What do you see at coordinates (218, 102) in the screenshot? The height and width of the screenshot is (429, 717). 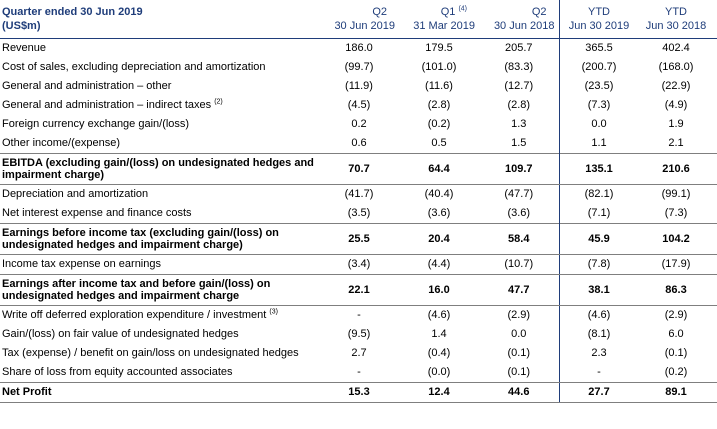 I see `footnote-ref: (2)` at bounding box center [218, 102].